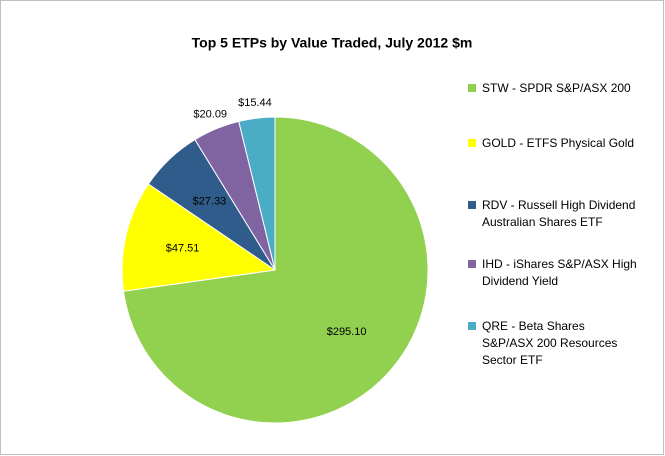 This screenshot has width=665, height=456. What do you see at coordinates (347, 332) in the screenshot?
I see `data-label: $295.10` at bounding box center [347, 332].